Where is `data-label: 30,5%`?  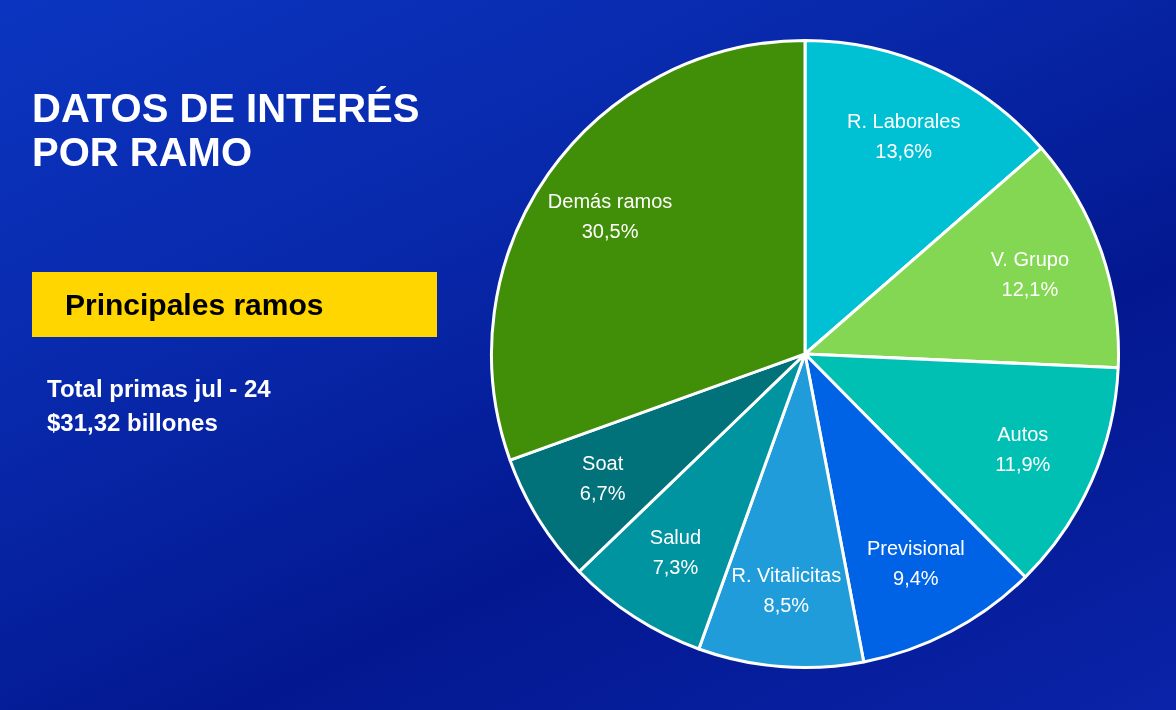 data-label: 30,5% is located at coordinates (610, 230).